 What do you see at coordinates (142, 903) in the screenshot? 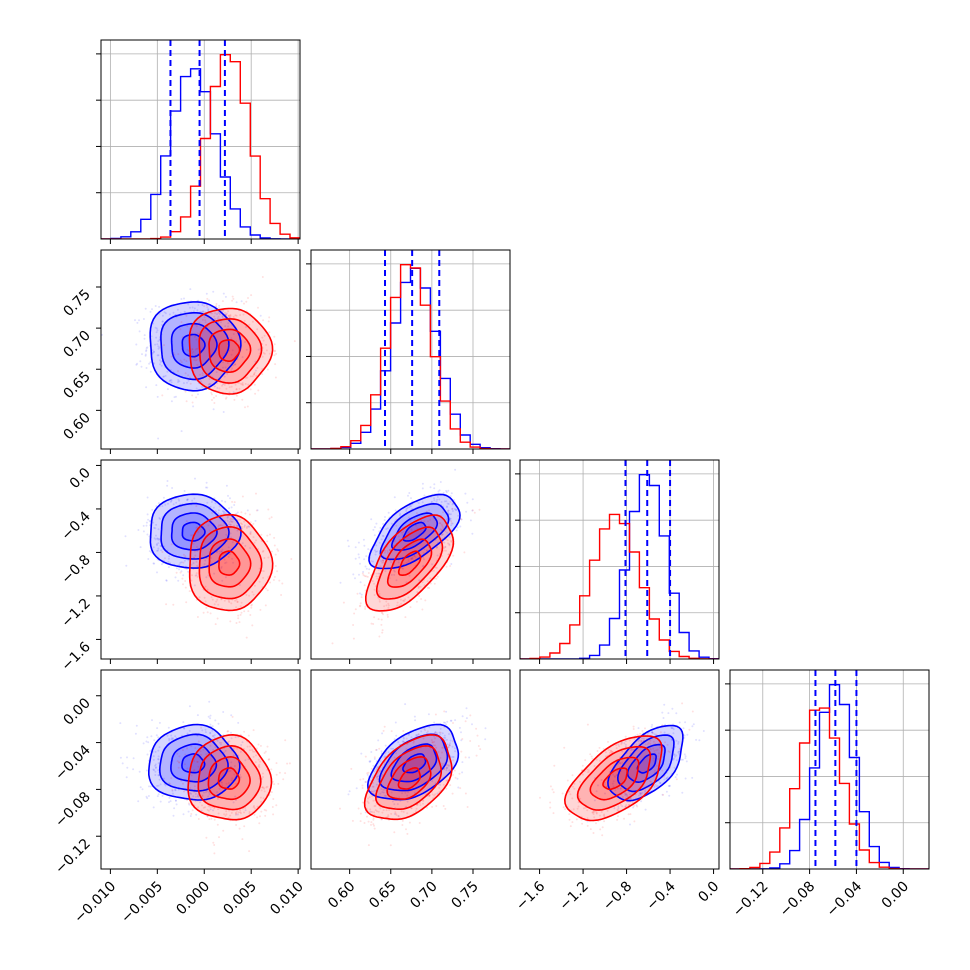
I see `x-tick-label: −0.005` at bounding box center [142, 903].